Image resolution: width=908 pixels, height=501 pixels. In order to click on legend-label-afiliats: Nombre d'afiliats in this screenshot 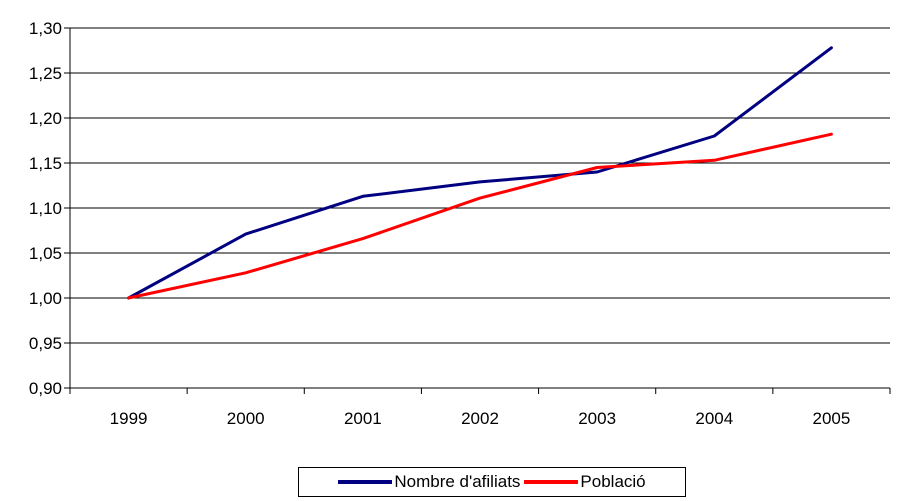, I will do `click(457, 481)`.